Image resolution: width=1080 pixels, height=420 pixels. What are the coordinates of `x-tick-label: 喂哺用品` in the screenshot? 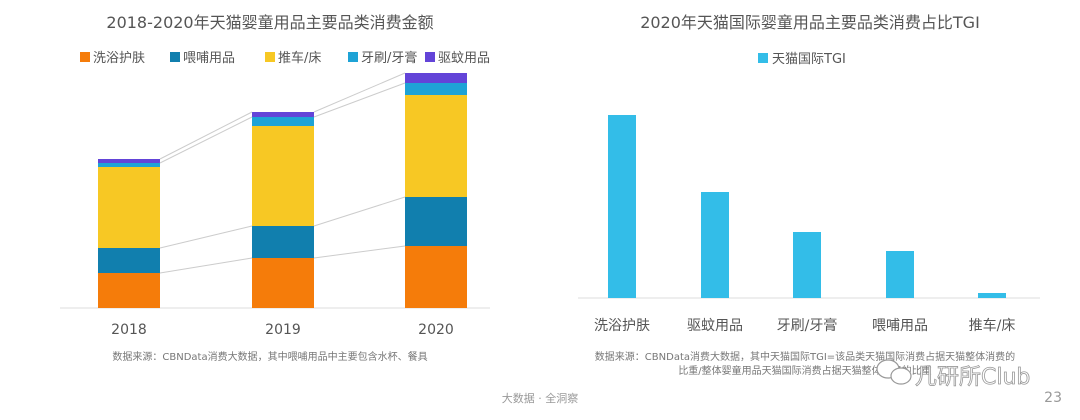 It's located at (900, 326).